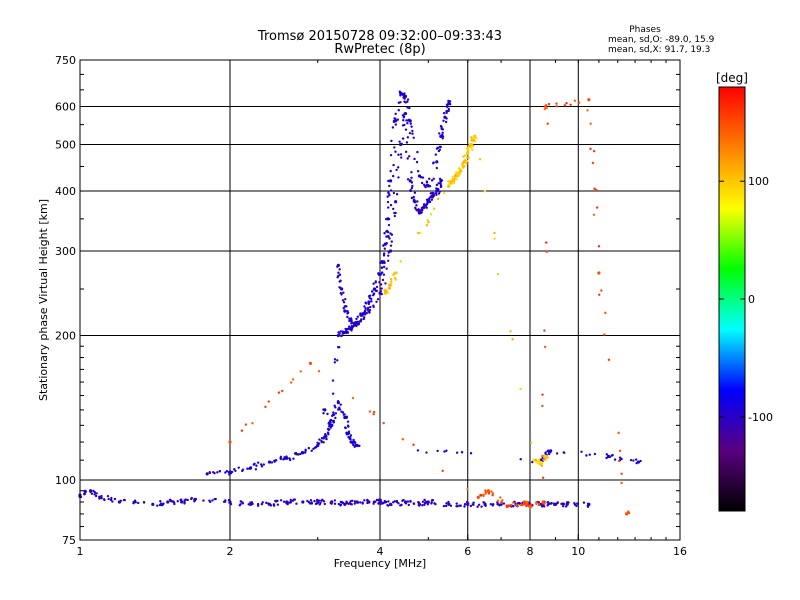 This screenshot has width=800, height=600. I want to click on y-axis-label: Stationary phase Virtual Height [km], so click(43, 300).